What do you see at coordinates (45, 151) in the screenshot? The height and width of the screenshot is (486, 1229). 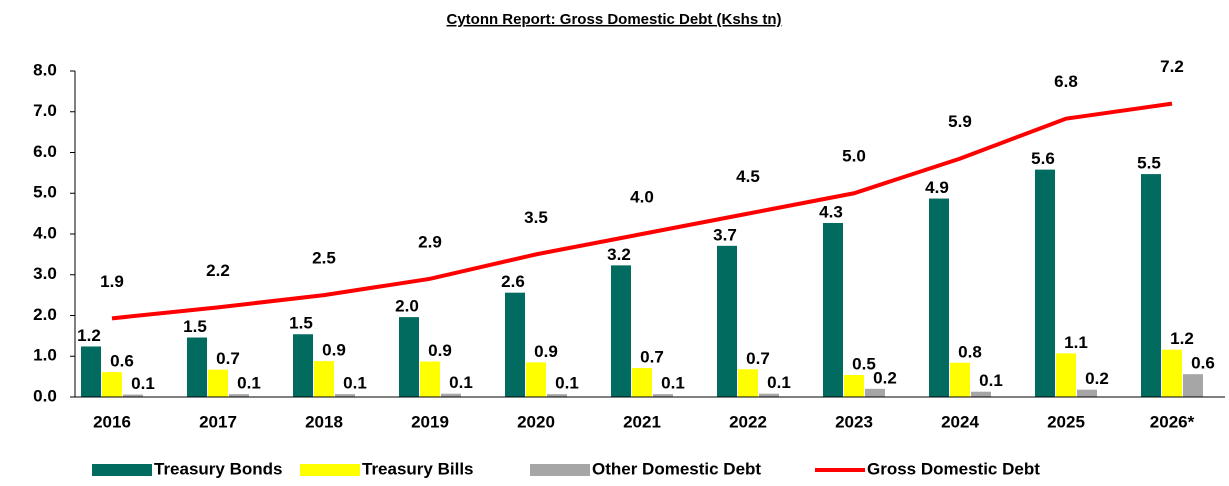 I see `y-tick-label: 6.0` at bounding box center [45, 151].